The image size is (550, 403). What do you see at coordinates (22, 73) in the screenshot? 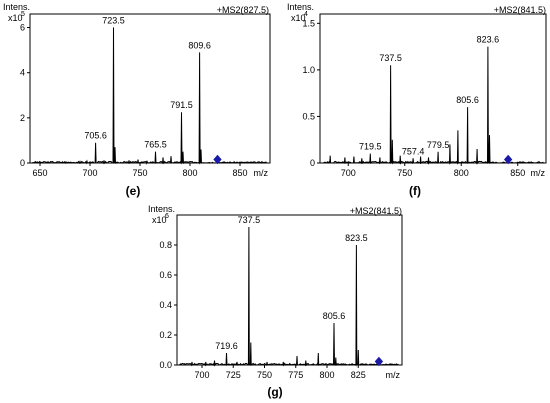
I see `y-tick-label: 4` at bounding box center [22, 73].